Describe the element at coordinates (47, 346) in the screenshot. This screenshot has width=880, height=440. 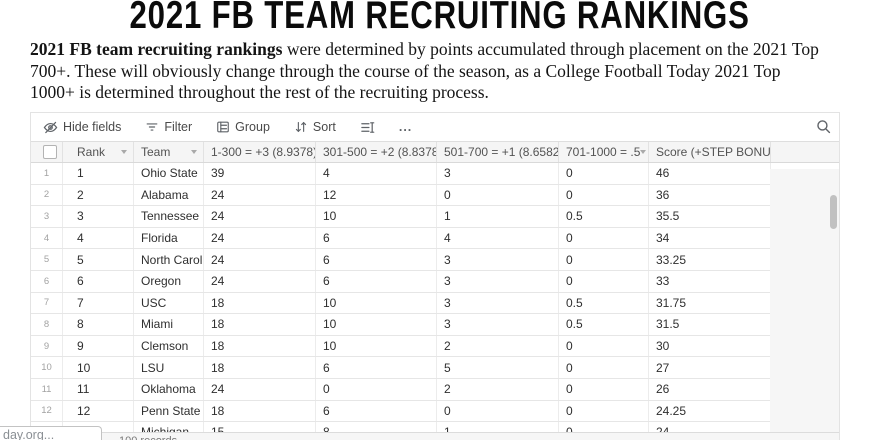
I see `row-number: 9` at that location.